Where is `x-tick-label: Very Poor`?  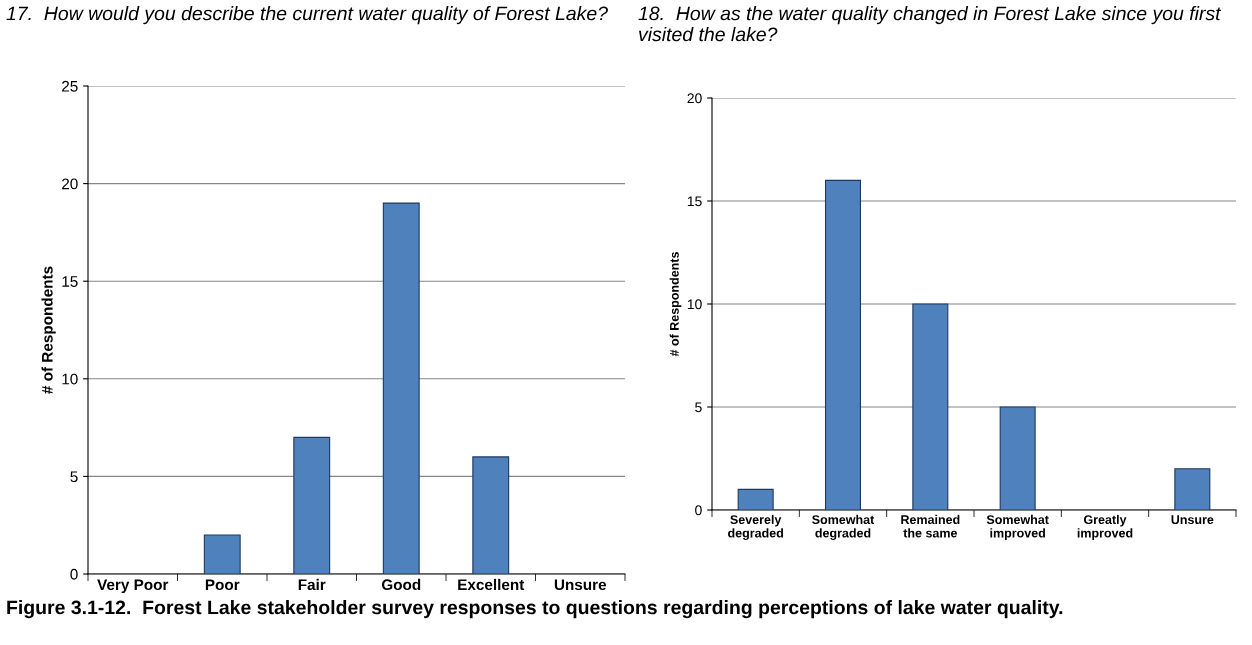 x-tick-label: Very Poor is located at coordinates (133, 586).